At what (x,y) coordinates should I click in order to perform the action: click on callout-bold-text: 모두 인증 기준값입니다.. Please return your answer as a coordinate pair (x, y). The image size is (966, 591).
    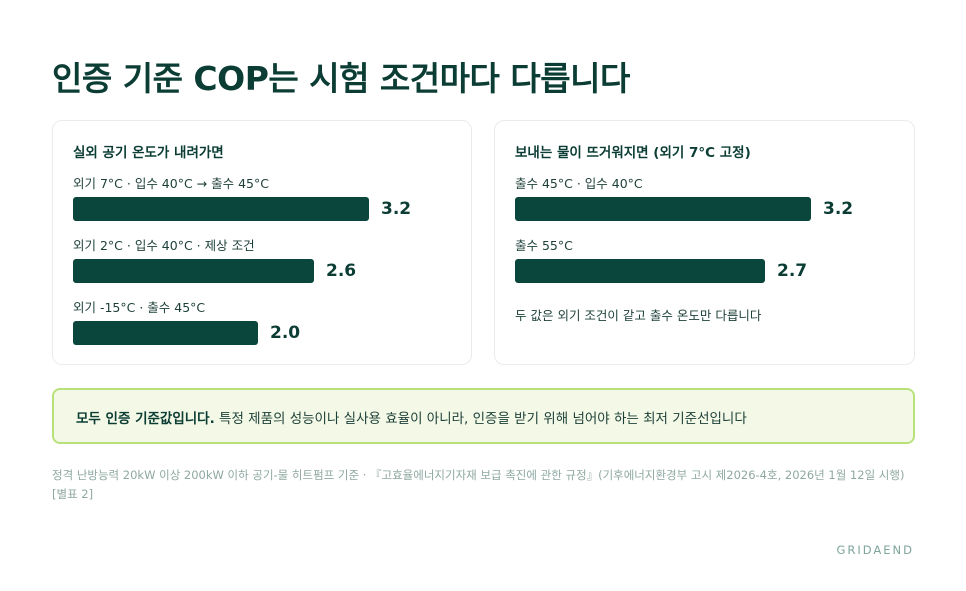
    Looking at the image, I should click on (145, 419).